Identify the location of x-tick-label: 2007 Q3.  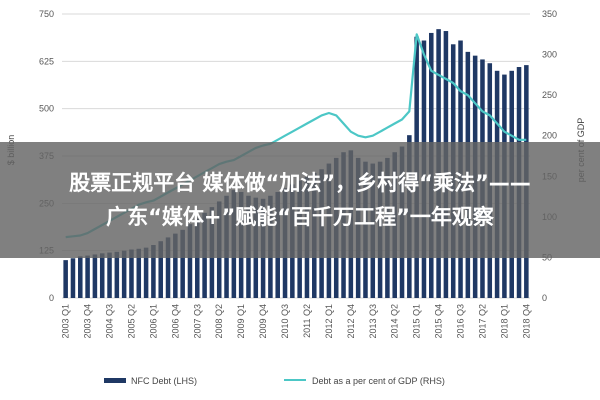
(197, 321).